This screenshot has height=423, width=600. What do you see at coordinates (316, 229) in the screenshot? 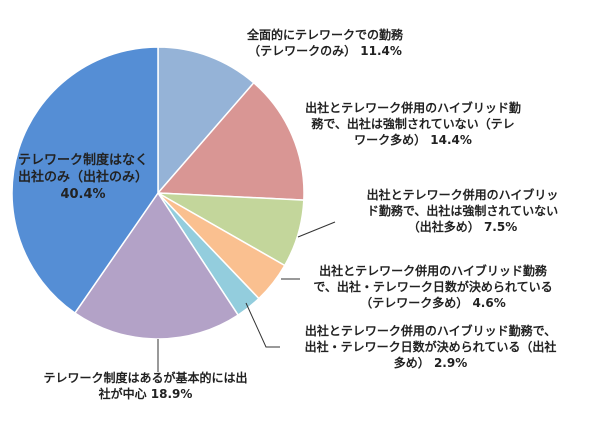
I see `leader-line-hybrid-not-forced-office` at bounding box center [316, 229].